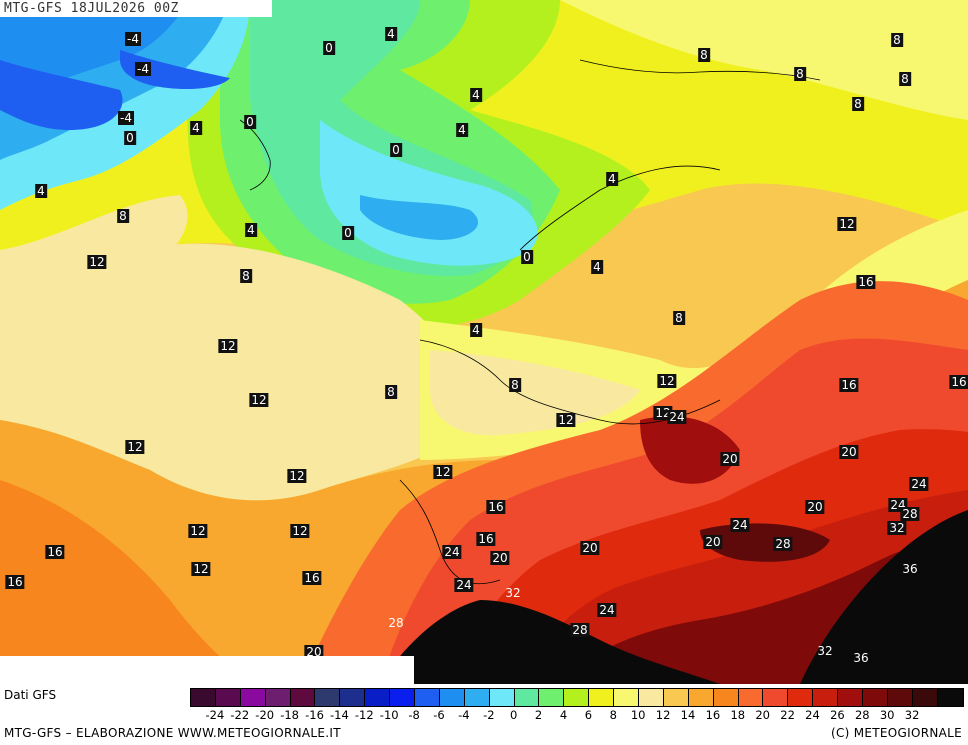 The image size is (968, 745). Describe the element at coordinates (439, 715) in the screenshot. I see `scale-tick-label: -6` at that location.